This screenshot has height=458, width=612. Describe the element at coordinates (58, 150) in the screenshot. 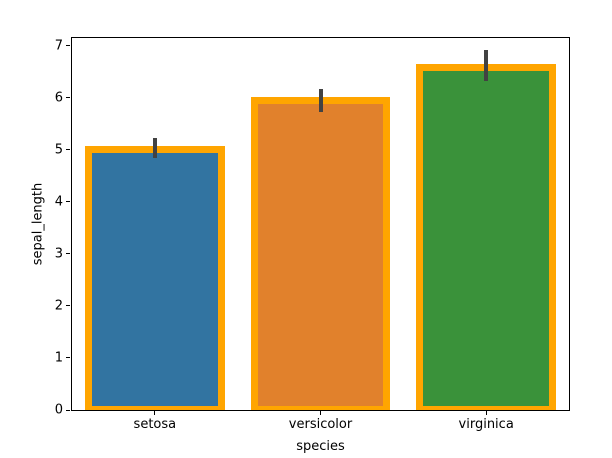

I see `y-tick-label-5: 5` at that location.